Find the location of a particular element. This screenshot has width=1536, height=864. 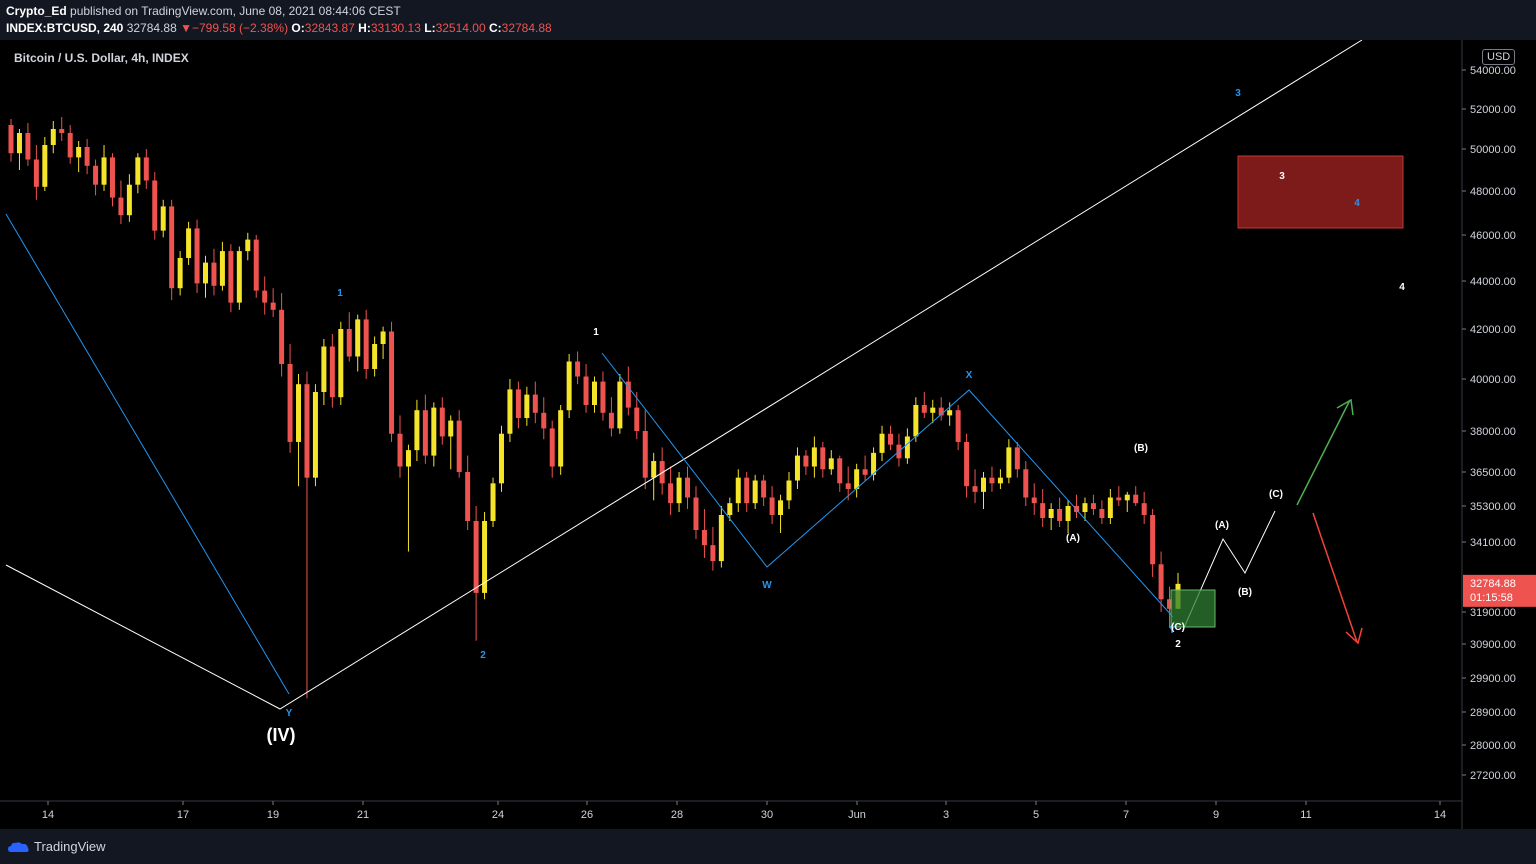

price-tick-label: 31900.00 is located at coordinates (1493, 613).